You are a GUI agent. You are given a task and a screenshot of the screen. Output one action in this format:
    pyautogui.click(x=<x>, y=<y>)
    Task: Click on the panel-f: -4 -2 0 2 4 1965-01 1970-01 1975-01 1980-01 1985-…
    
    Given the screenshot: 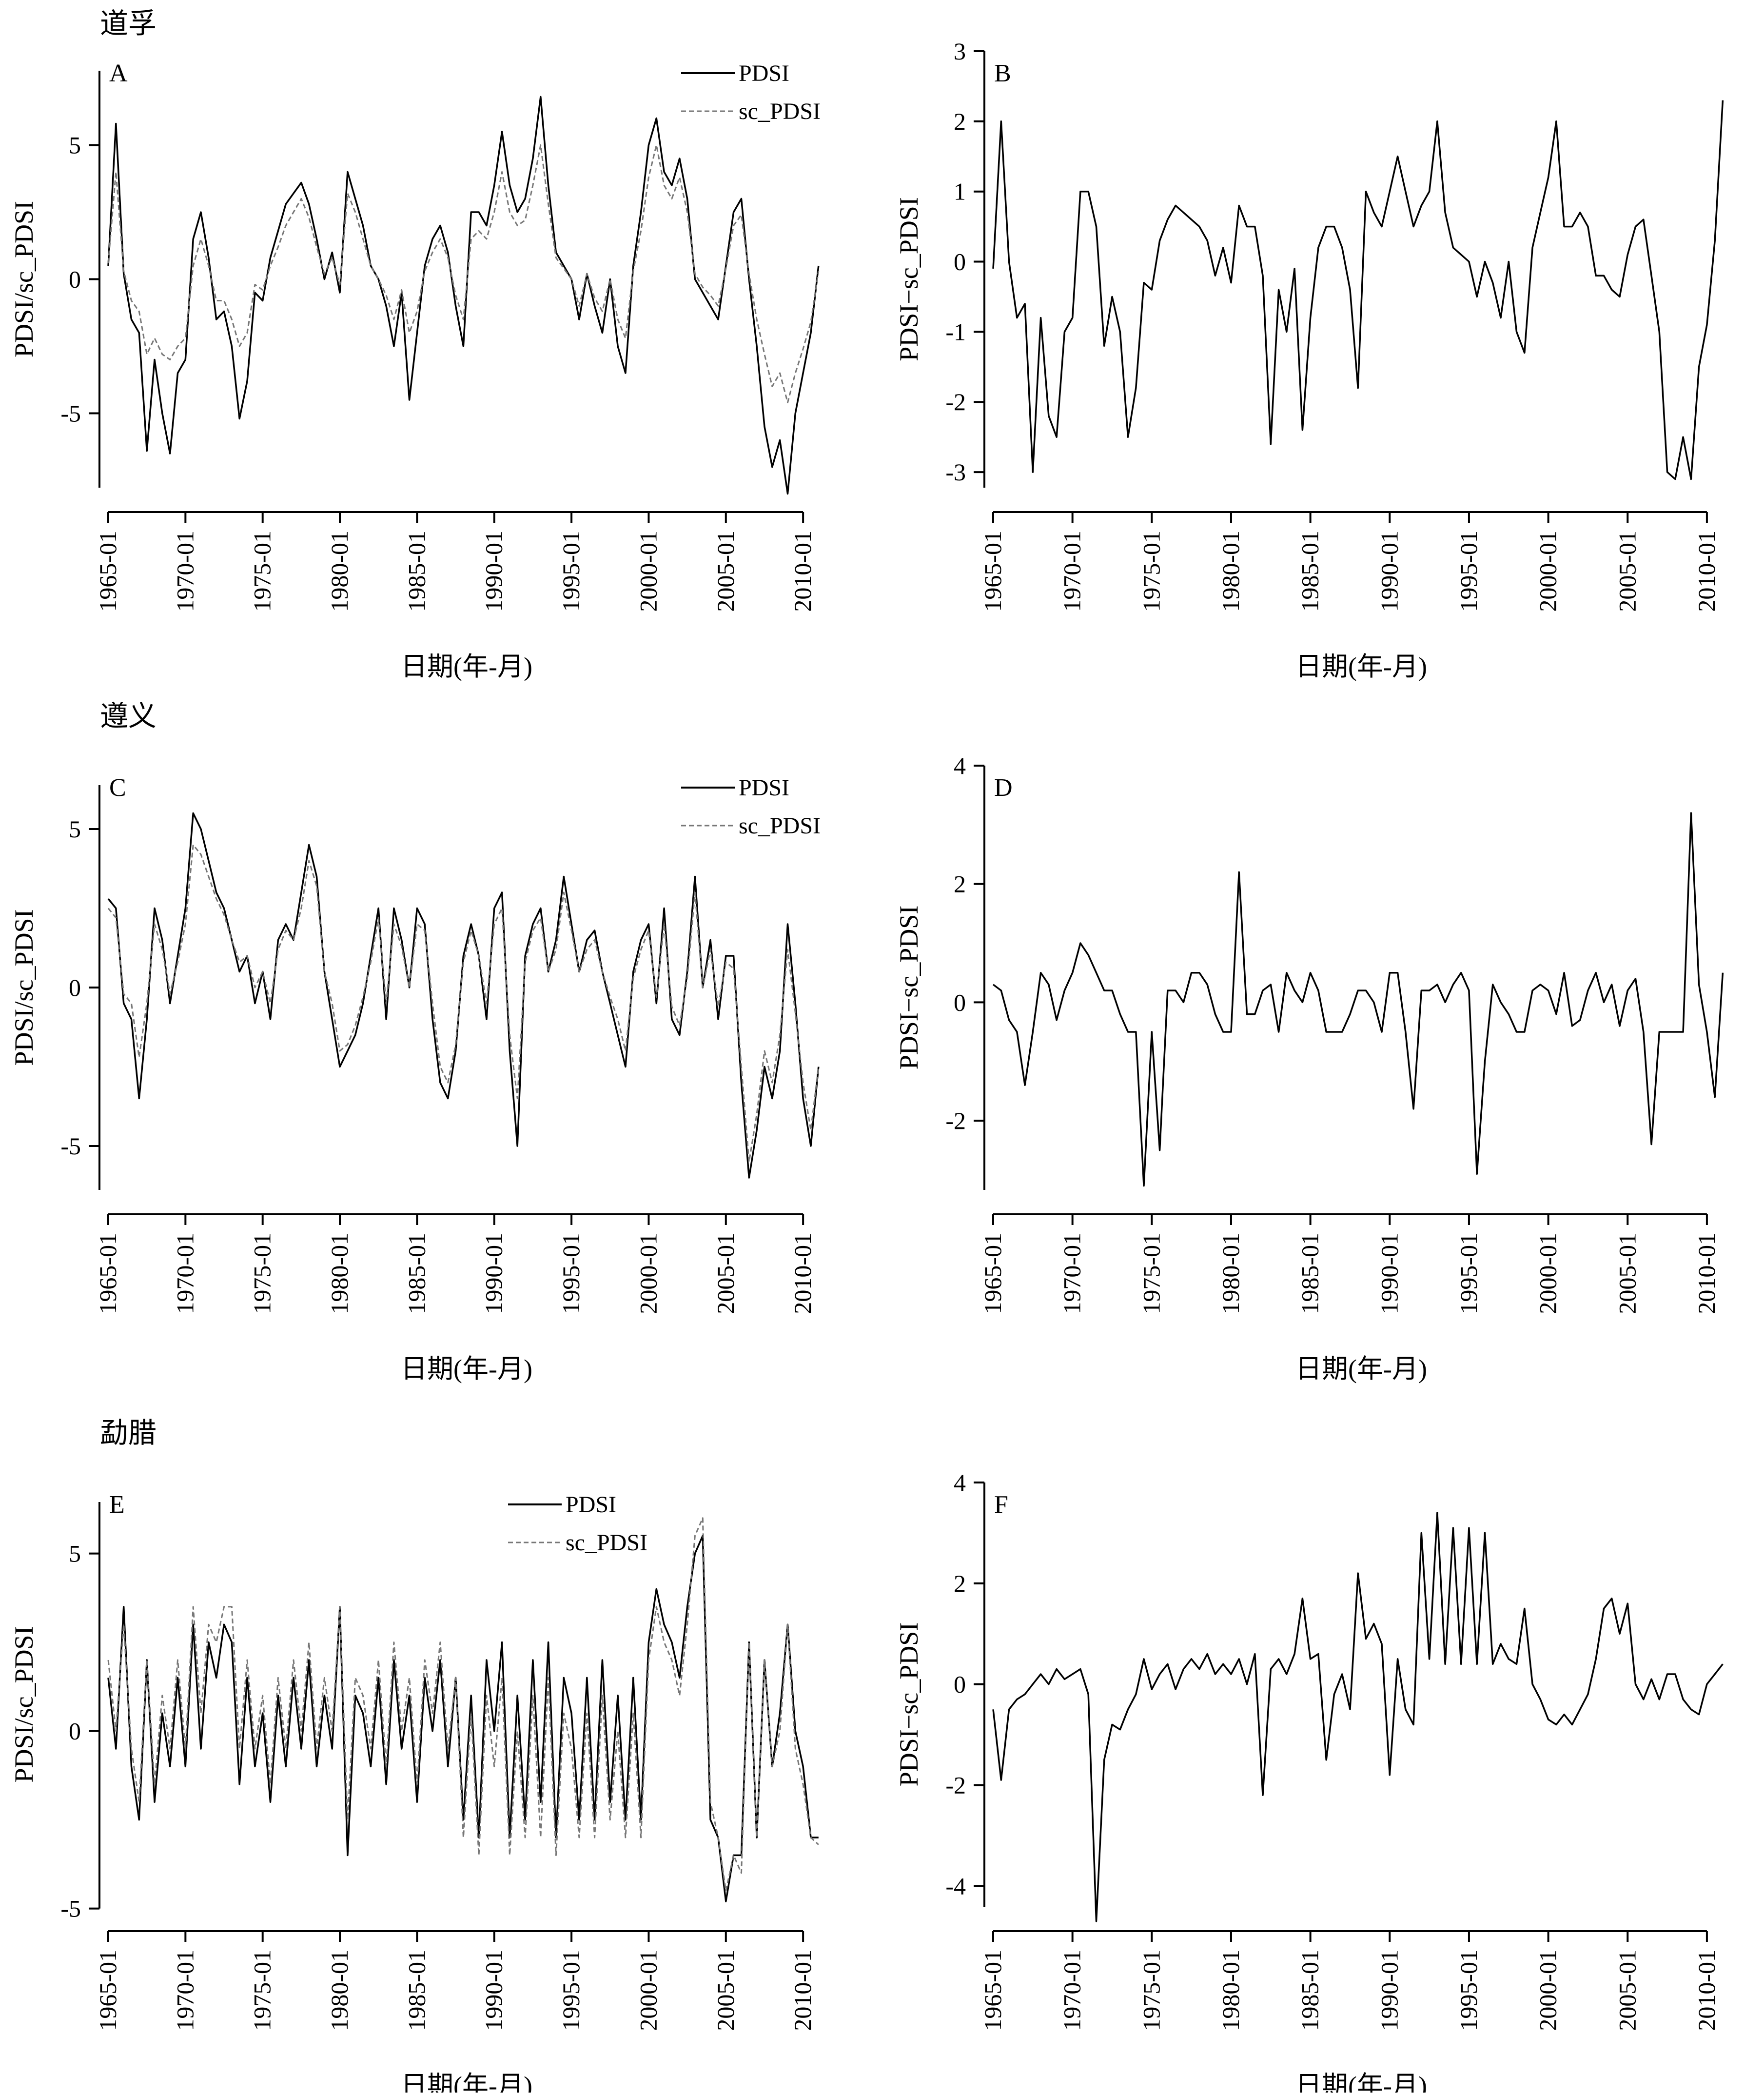 What is the action you would take?
    pyautogui.click(x=1309, y=1782)
    